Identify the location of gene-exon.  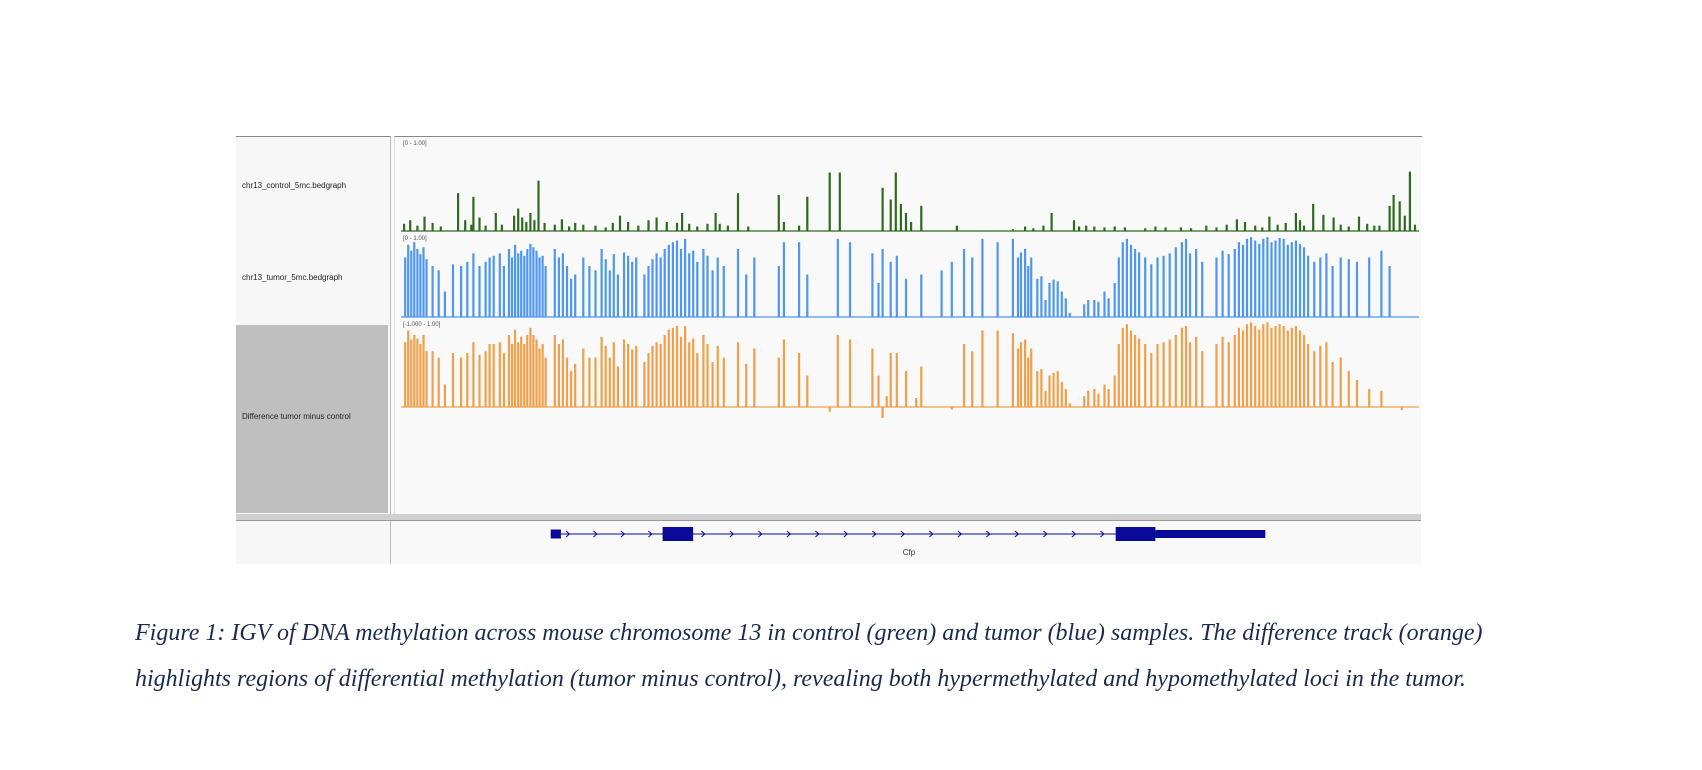
(1135, 534).